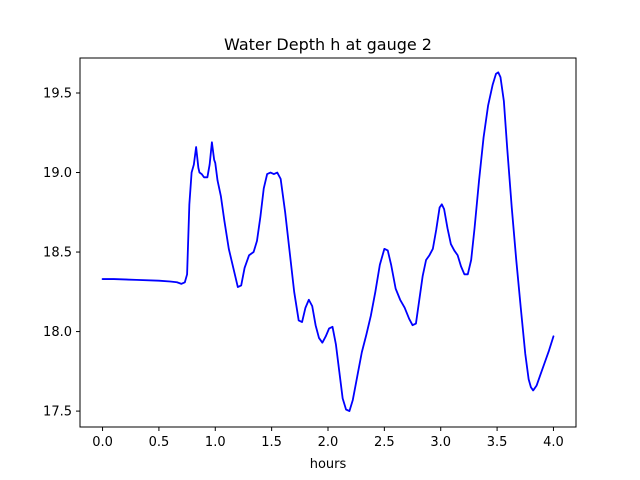  I want to click on x-axis-label: hours, so click(328, 464).